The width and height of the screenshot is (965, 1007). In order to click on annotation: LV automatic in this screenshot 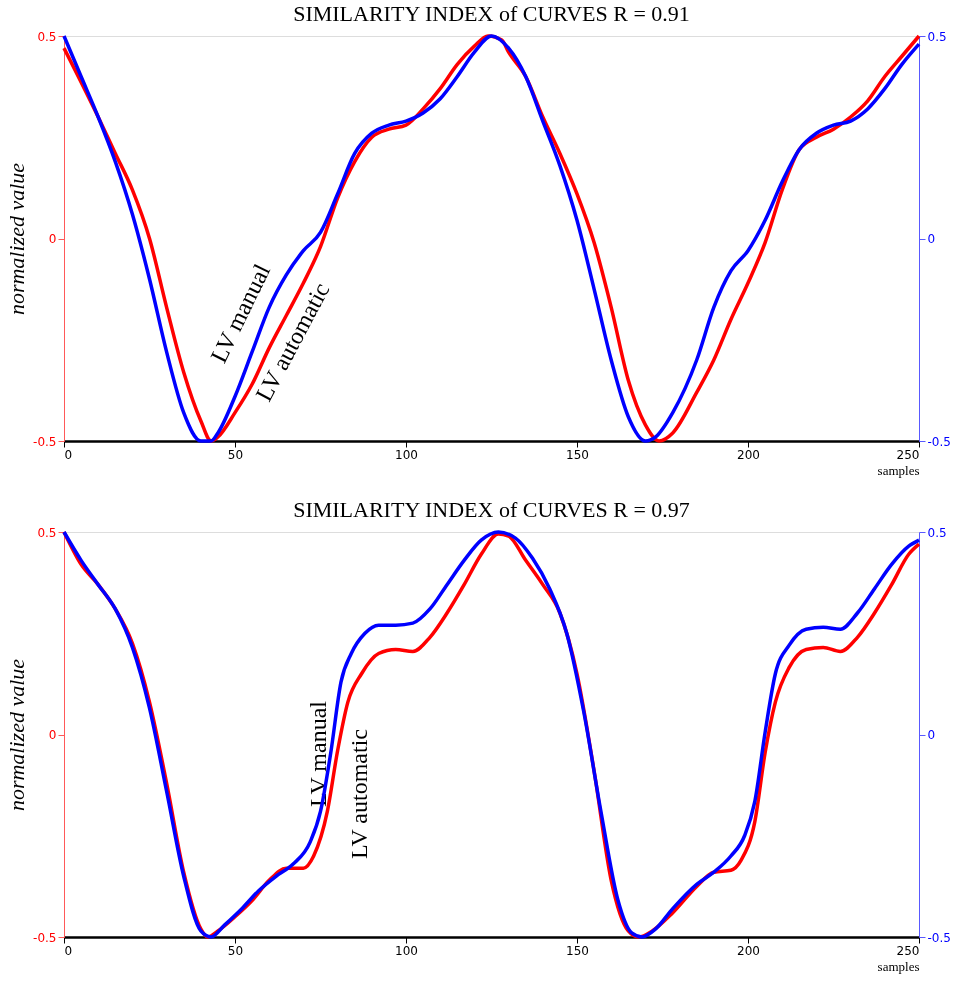, I will do `click(359, 794)`.